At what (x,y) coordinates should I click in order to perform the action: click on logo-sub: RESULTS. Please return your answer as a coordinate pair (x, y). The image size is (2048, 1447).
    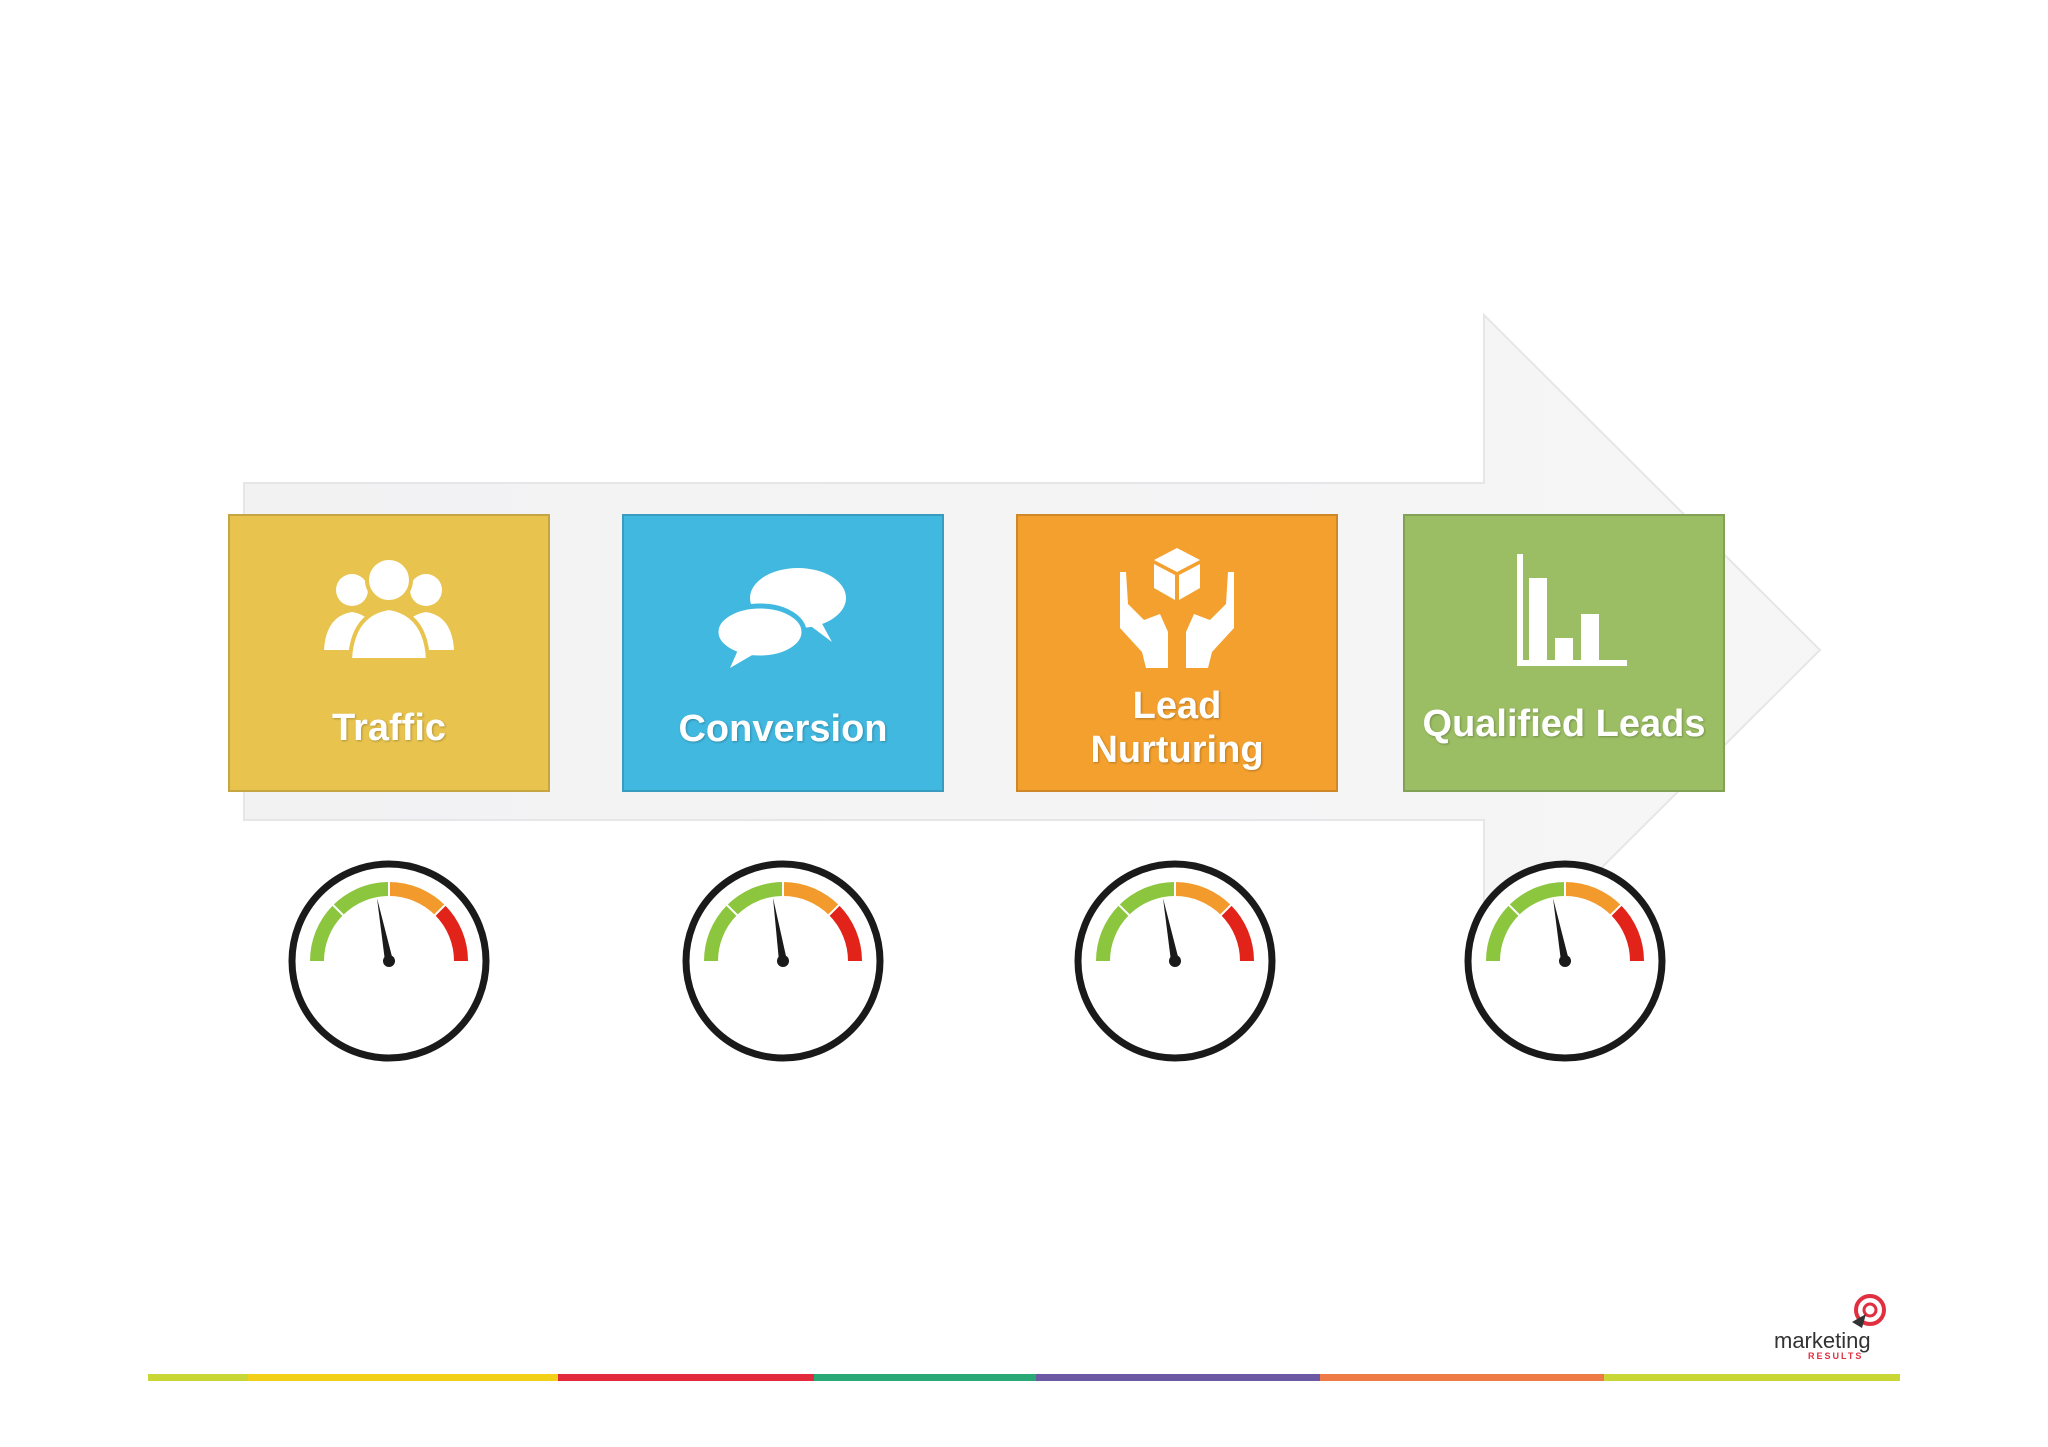
    Looking at the image, I should click on (1836, 1356).